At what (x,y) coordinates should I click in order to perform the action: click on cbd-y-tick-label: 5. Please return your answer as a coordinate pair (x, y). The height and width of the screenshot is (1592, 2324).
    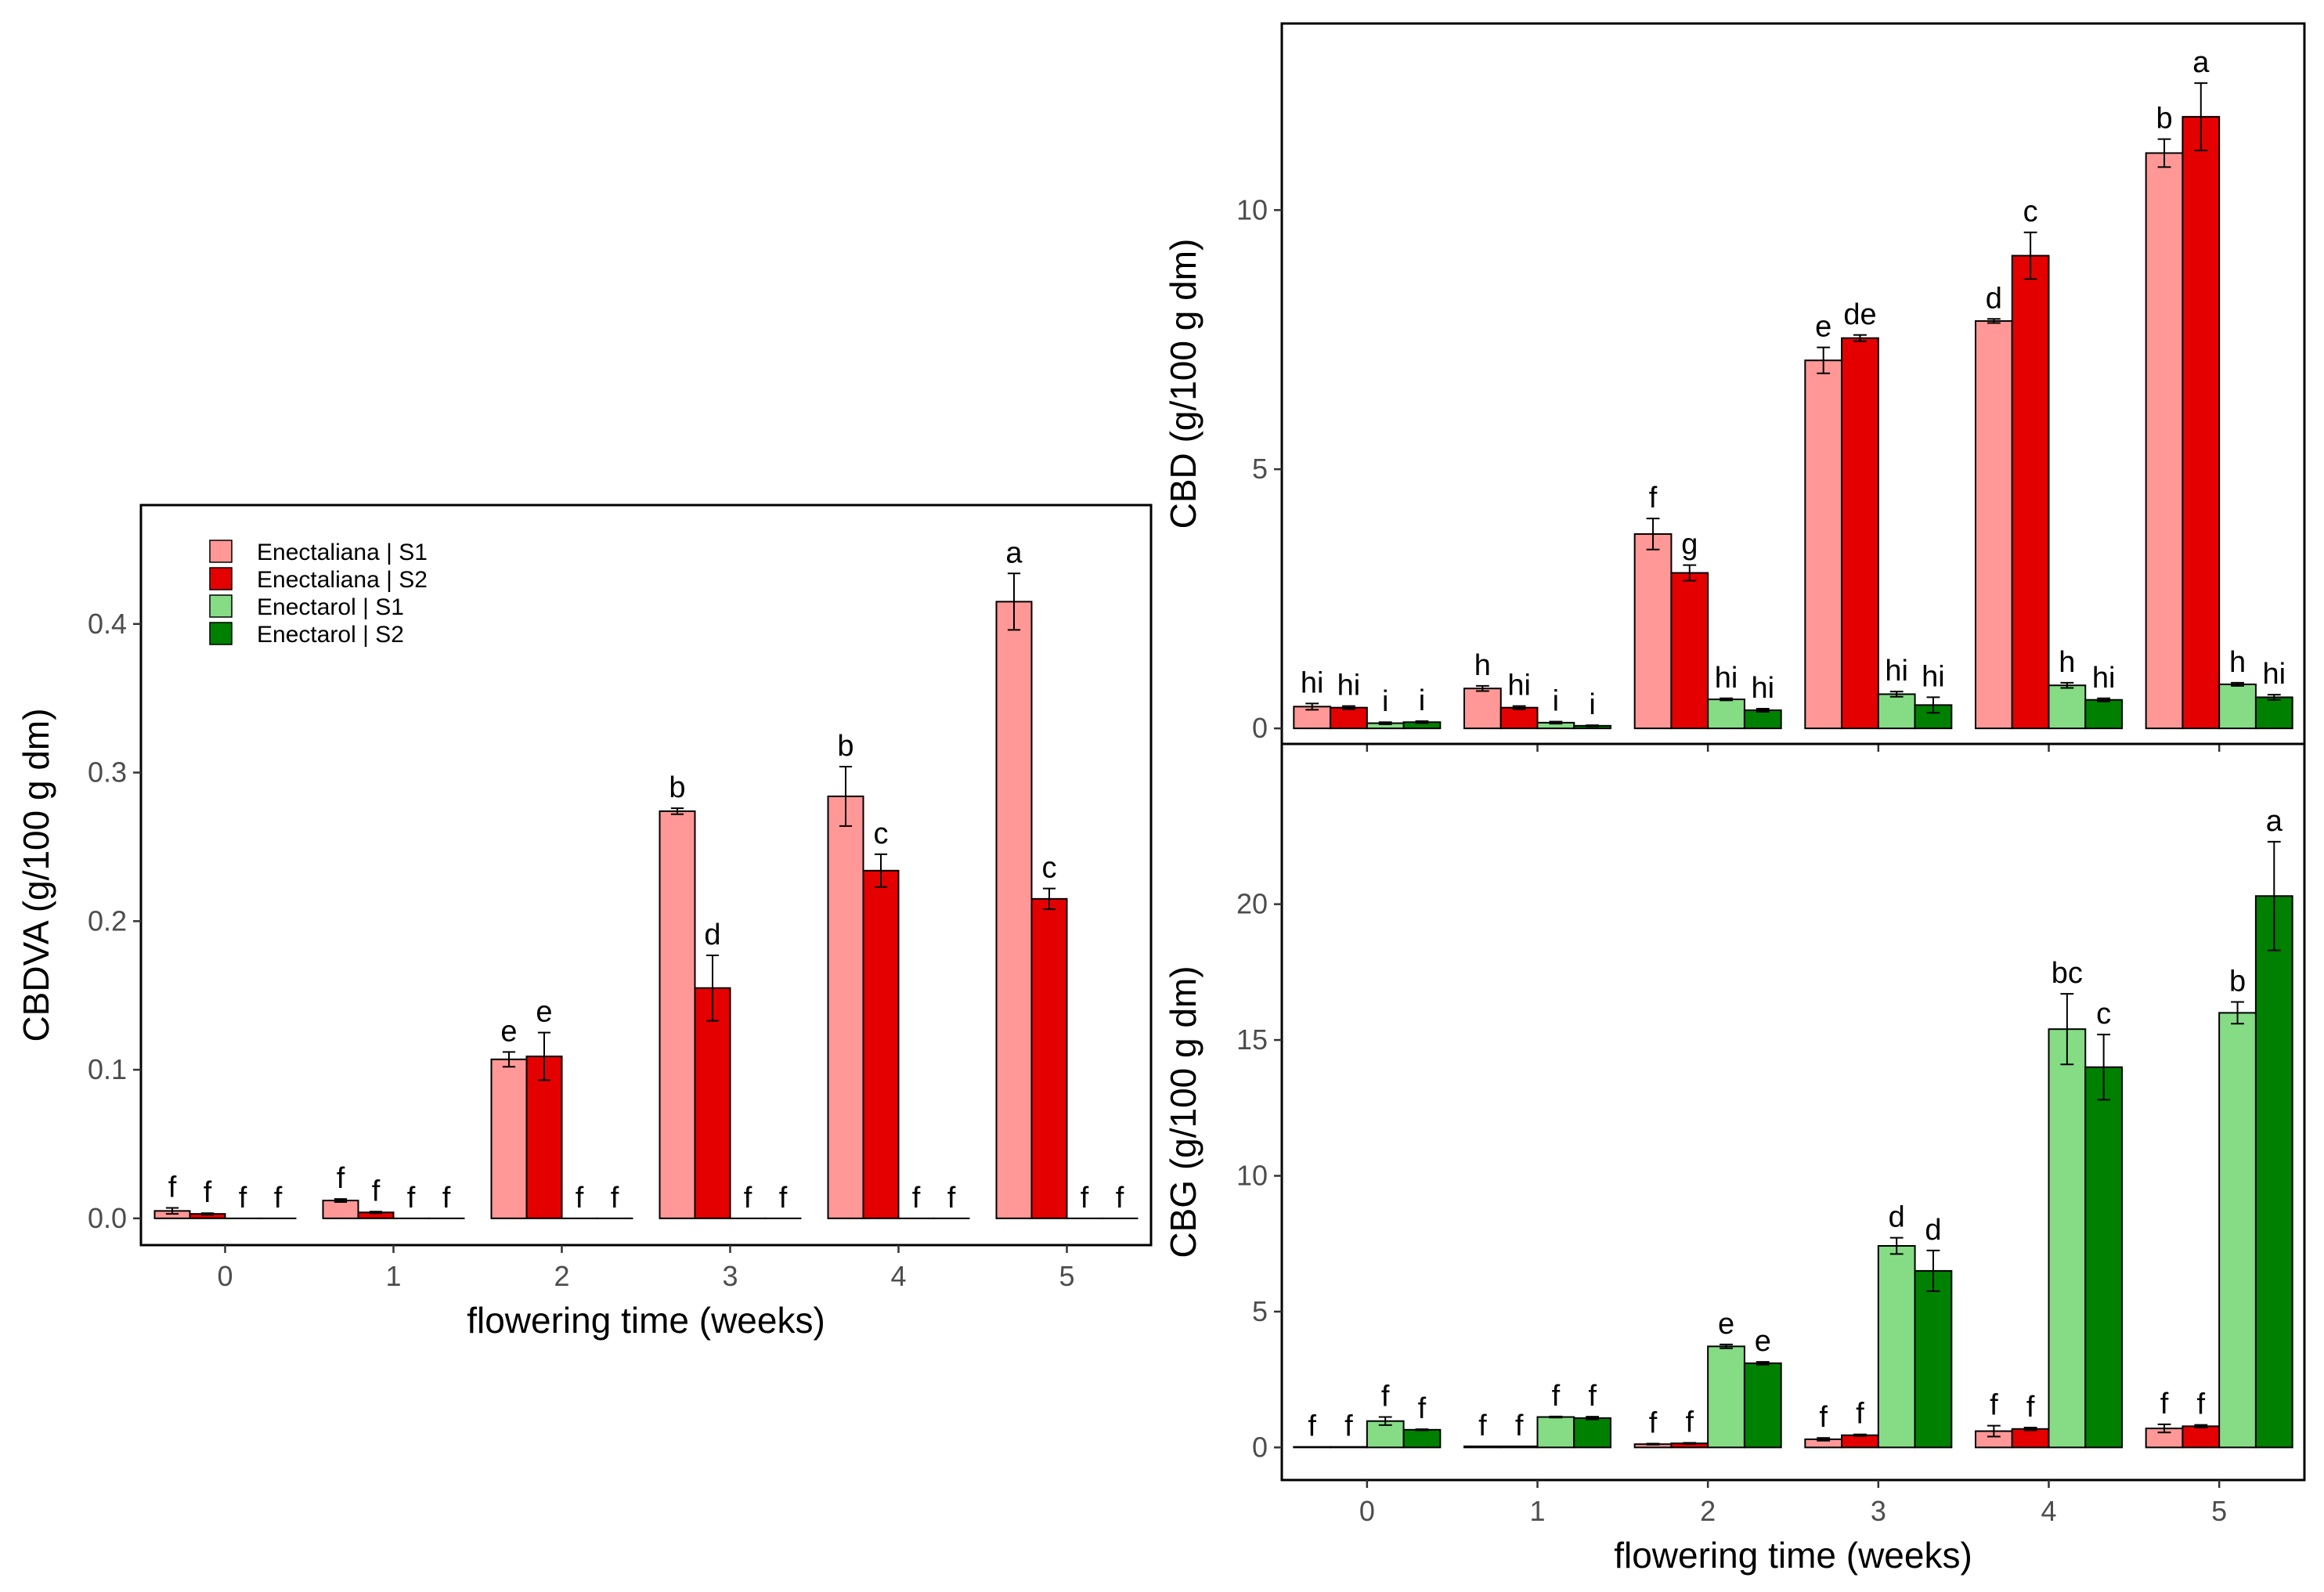
    Looking at the image, I should click on (1260, 469).